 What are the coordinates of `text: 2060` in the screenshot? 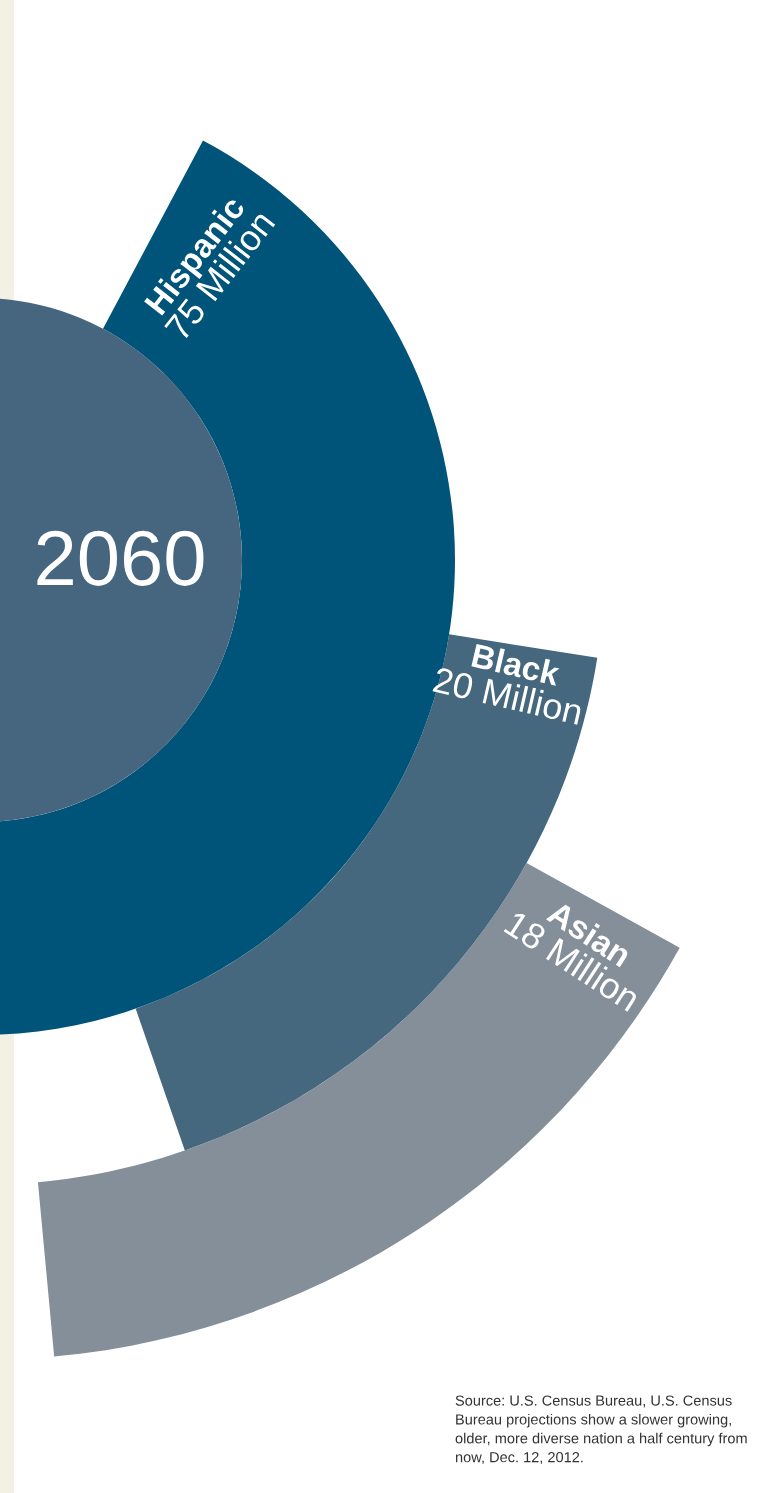 It's located at (120, 558).